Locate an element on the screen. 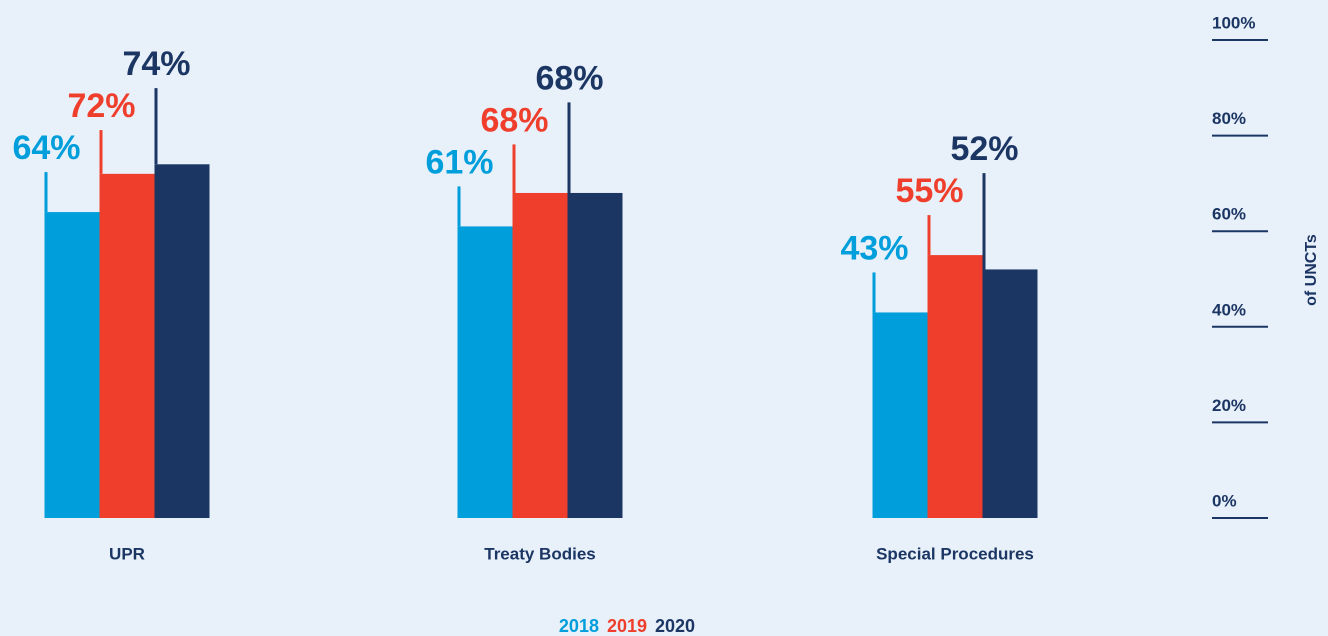 The height and width of the screenshot is (636, 1328). legend-entry: 2018 is located at coordinates (579, 626).